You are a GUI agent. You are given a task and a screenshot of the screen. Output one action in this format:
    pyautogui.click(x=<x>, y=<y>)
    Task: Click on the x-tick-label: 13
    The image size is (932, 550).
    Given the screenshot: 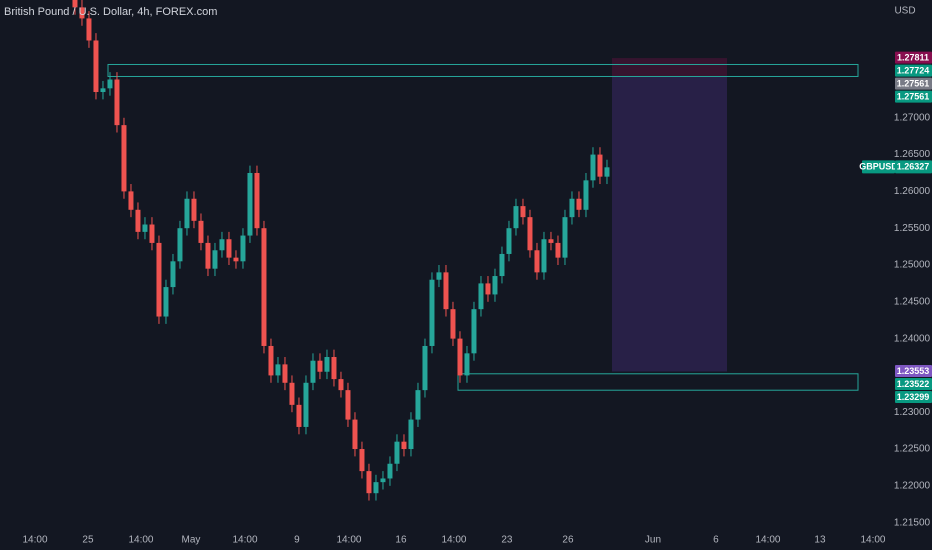 What is the action you would take?
    pyautogui.click(x=820, y=540)
    